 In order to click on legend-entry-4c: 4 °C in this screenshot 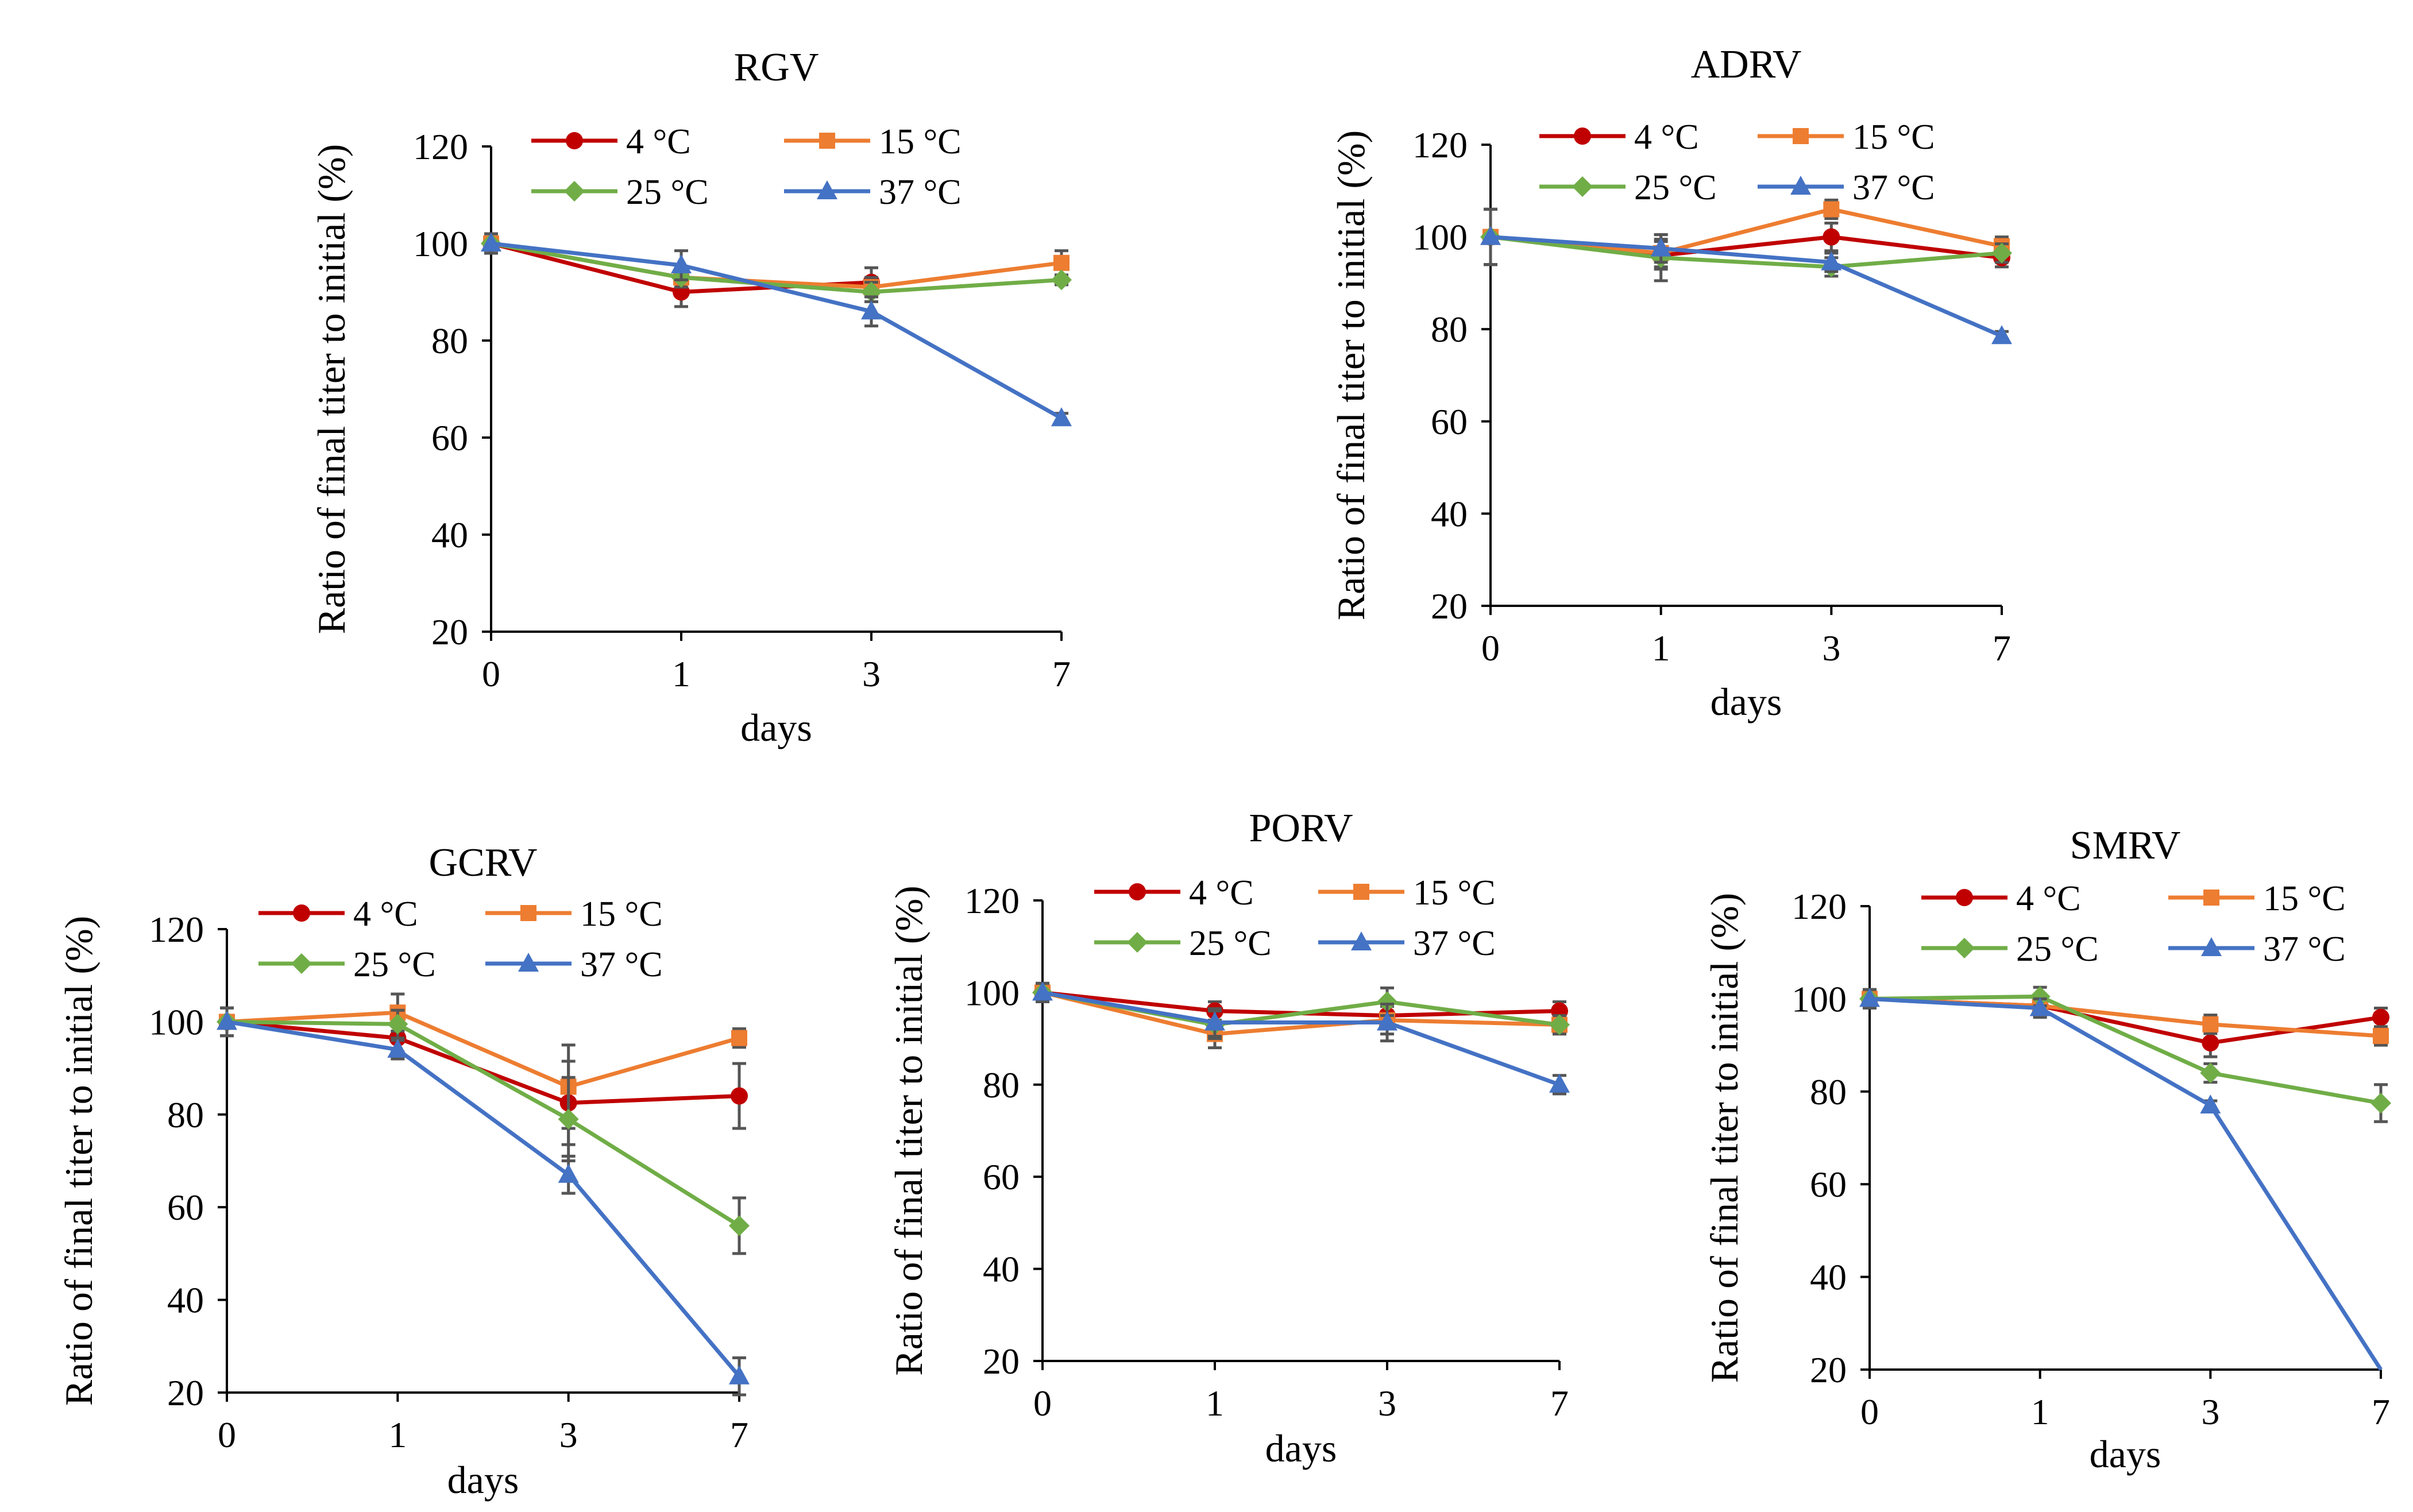, I will do `click(1619, 137)`.